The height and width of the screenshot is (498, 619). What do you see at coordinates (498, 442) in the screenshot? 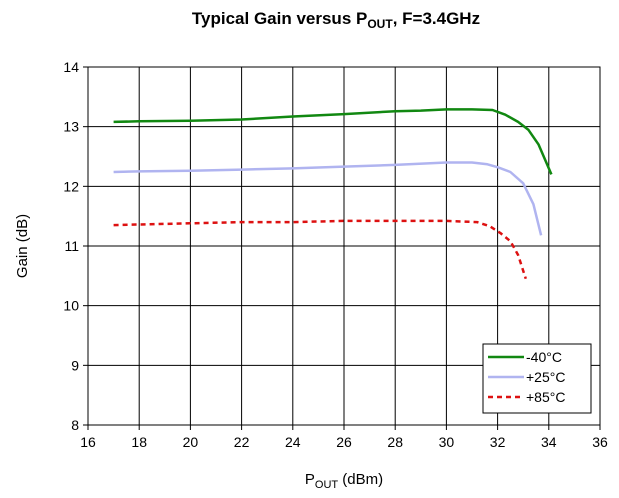
I see `x-tick-label: 32` at bounding box center [498, 442].